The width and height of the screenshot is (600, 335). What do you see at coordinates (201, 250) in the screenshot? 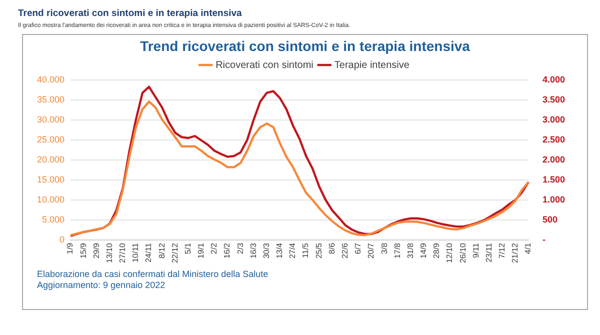
I see `x-tick-label: 19/1` at bounding box center [201, 250].